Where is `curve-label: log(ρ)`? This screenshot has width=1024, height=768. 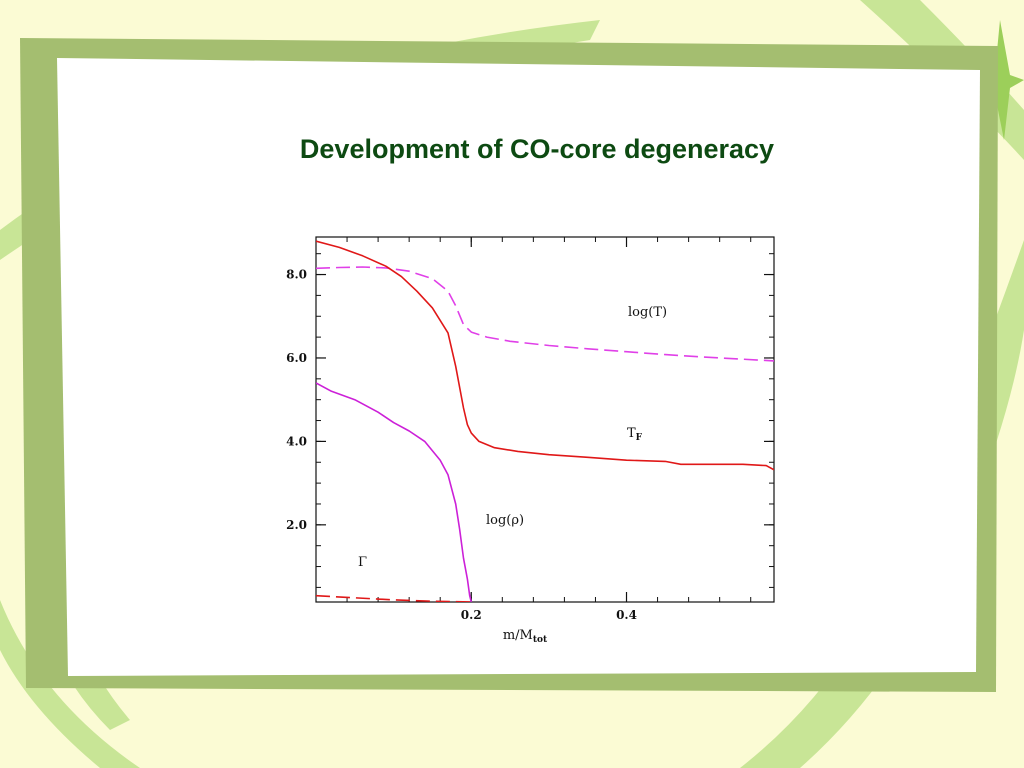
curve-label: log(ρ) is located at coordinates (505, 520).